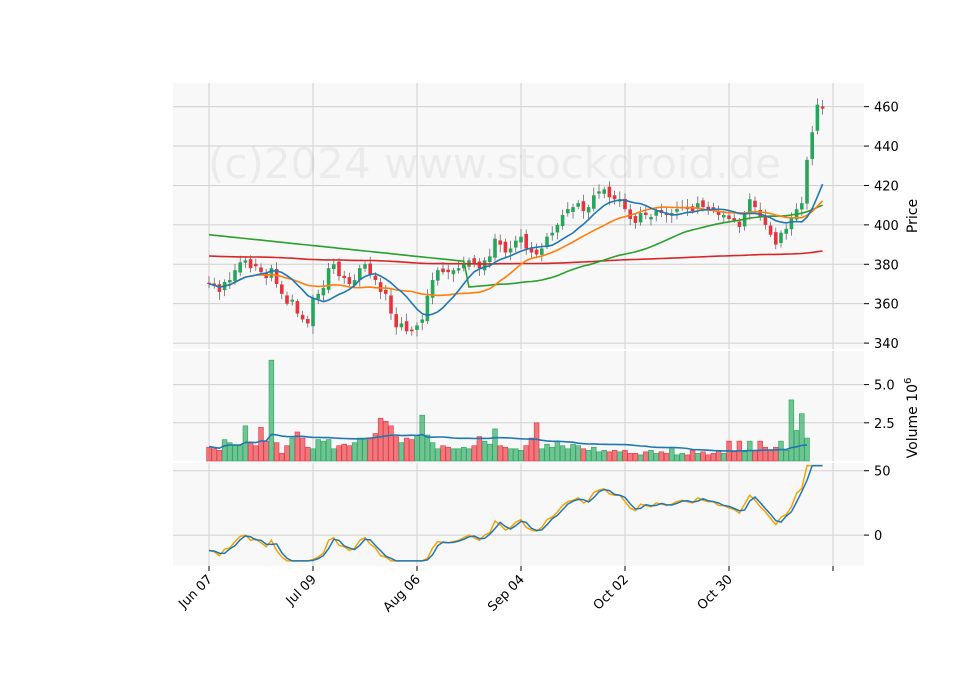 The image size is (960, 690). What do you see at coordinates (196, 592) in the screenshot?
I see `x-tick-label: Jun 07` at bounding box center [196, 592].